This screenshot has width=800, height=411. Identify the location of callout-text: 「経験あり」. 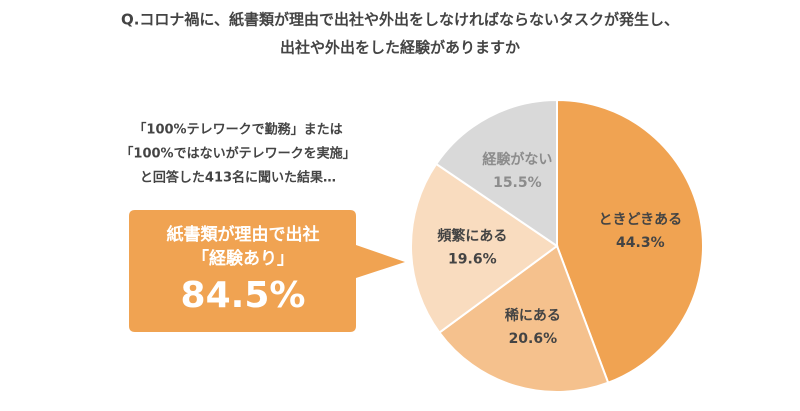
(243, 258).